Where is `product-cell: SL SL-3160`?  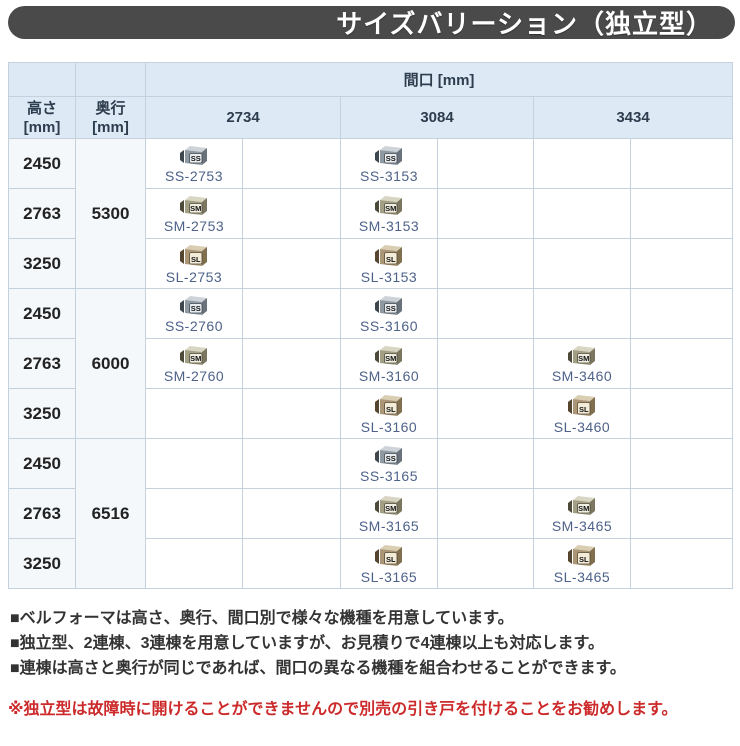
product-cell: SL SL-3160 is located at coordinates (389, 413).